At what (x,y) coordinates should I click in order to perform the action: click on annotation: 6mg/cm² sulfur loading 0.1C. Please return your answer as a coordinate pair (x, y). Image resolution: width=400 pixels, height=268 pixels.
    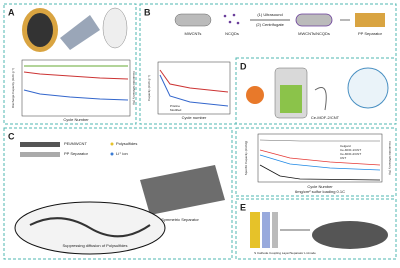
    Looking at the image, I should click on (320, 191).